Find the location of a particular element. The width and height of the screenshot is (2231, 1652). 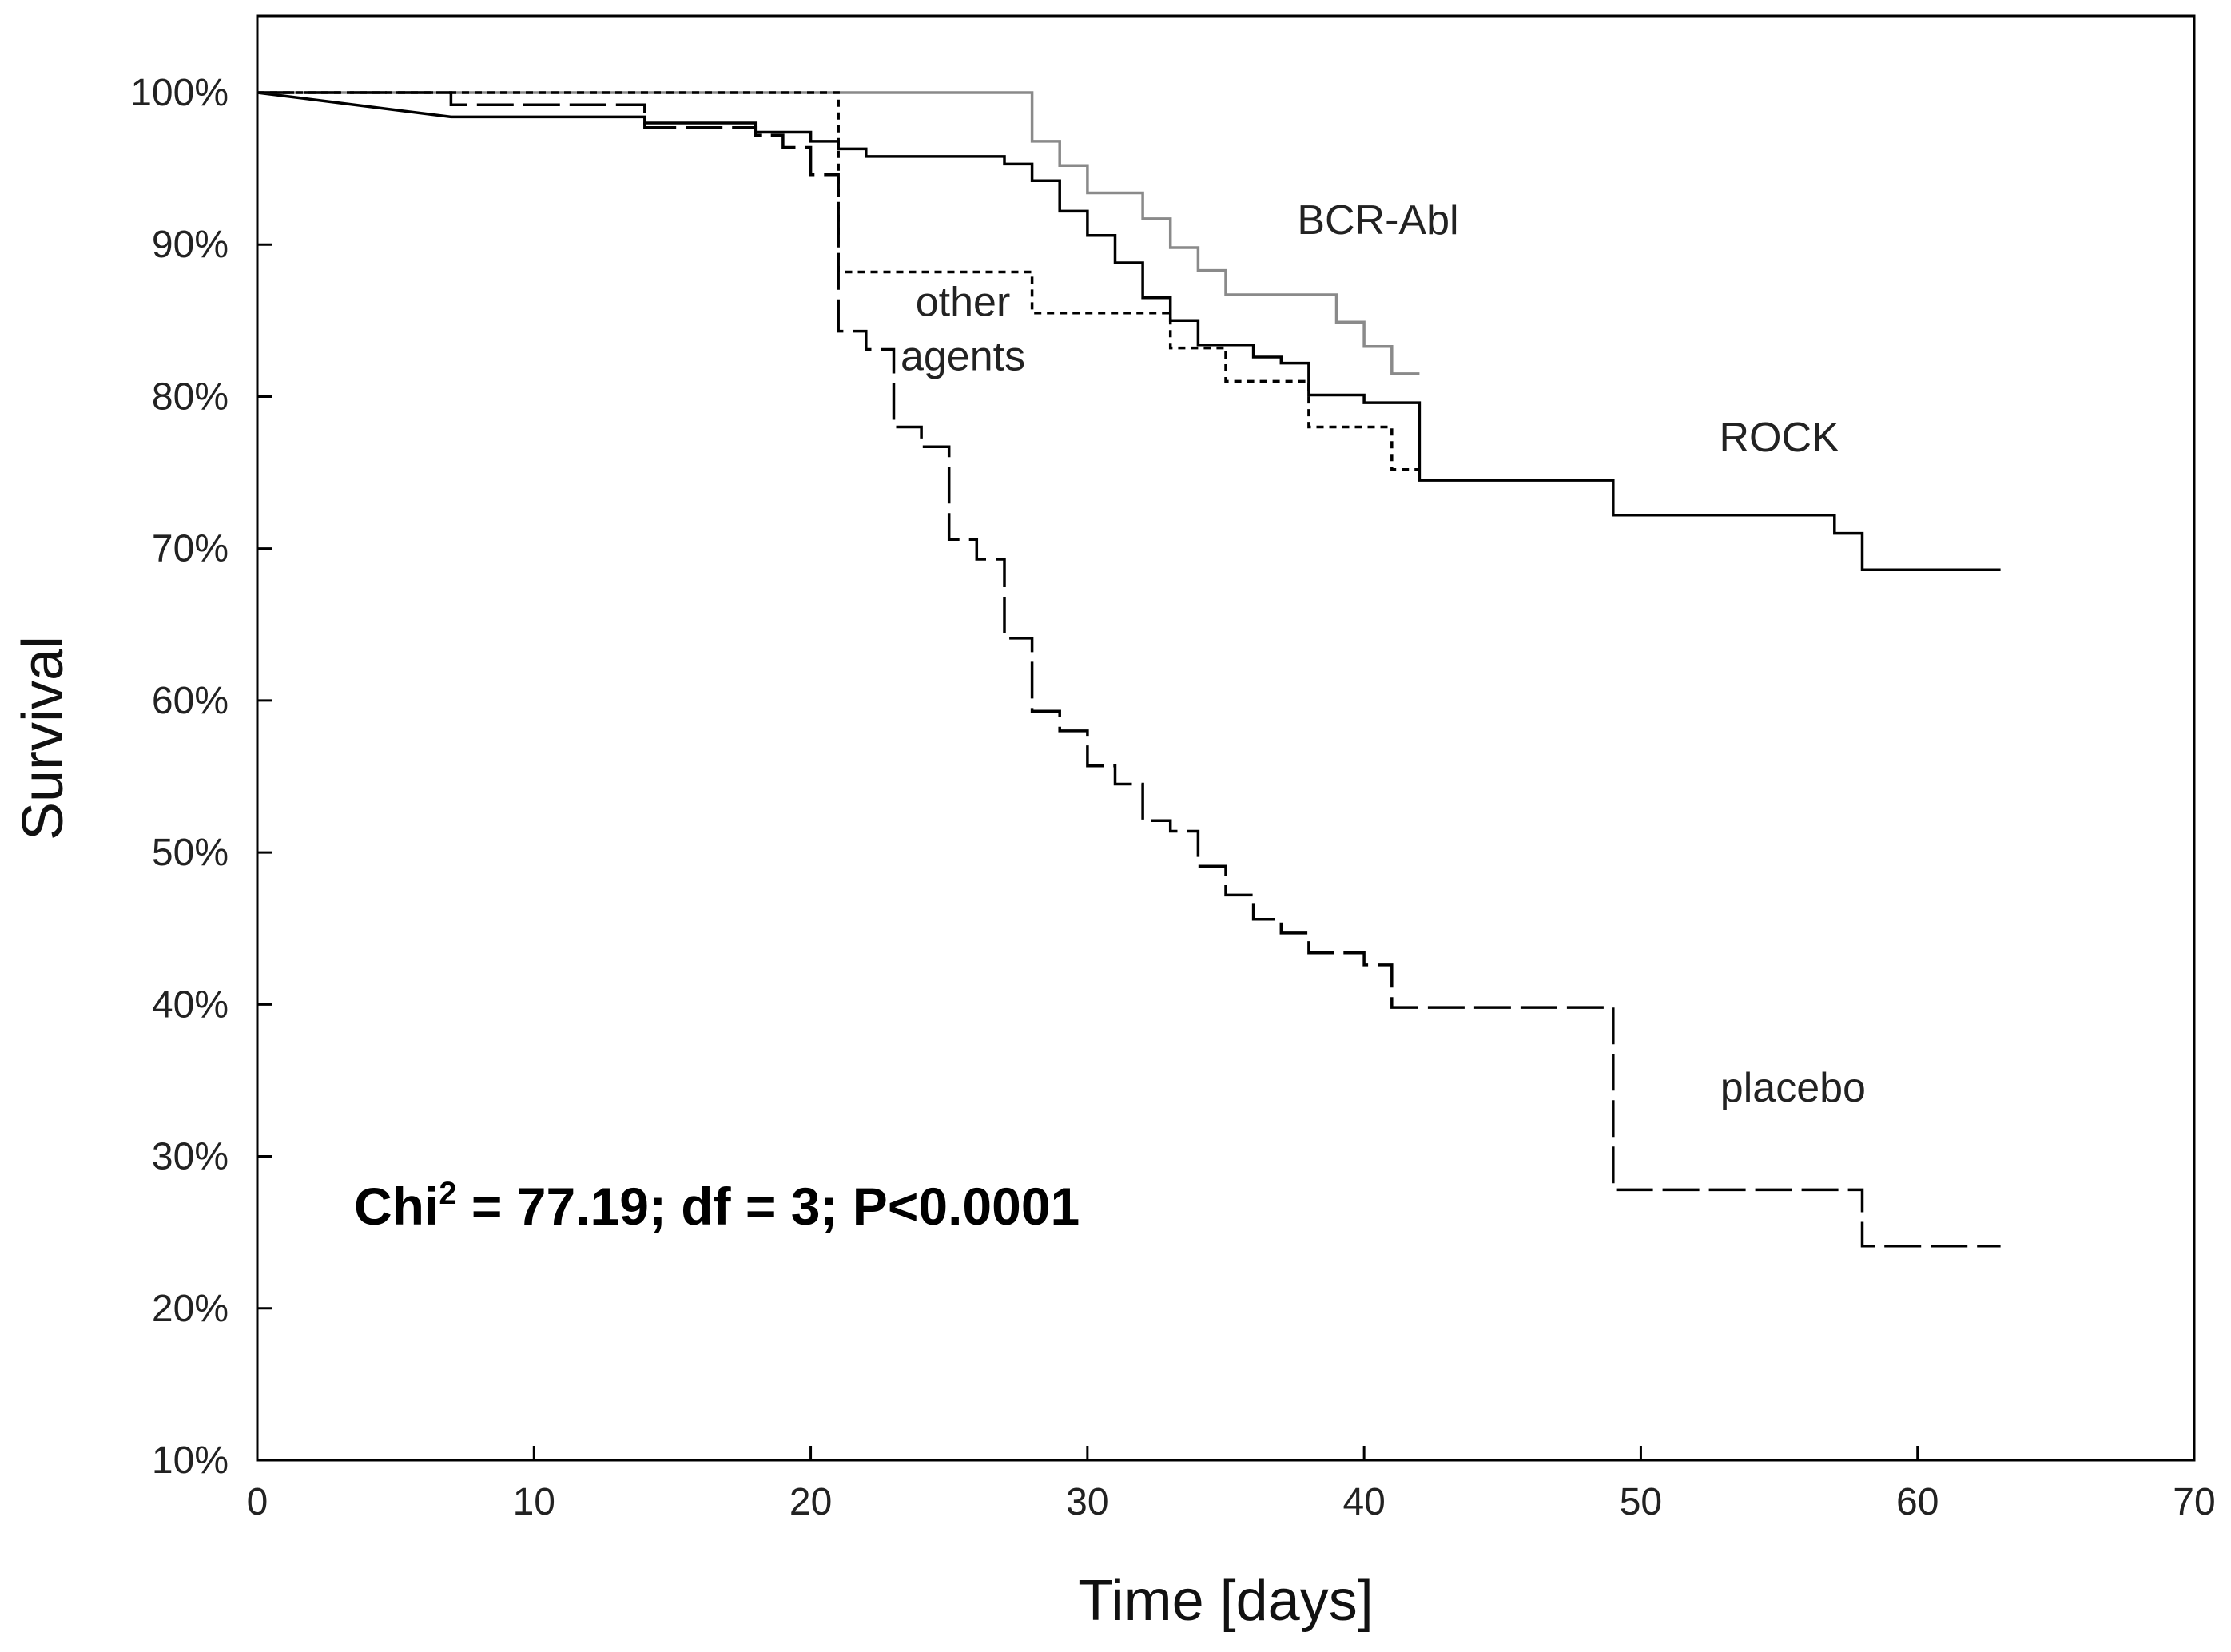

series-line-bcr-abl is located at coordinates (839, 233).